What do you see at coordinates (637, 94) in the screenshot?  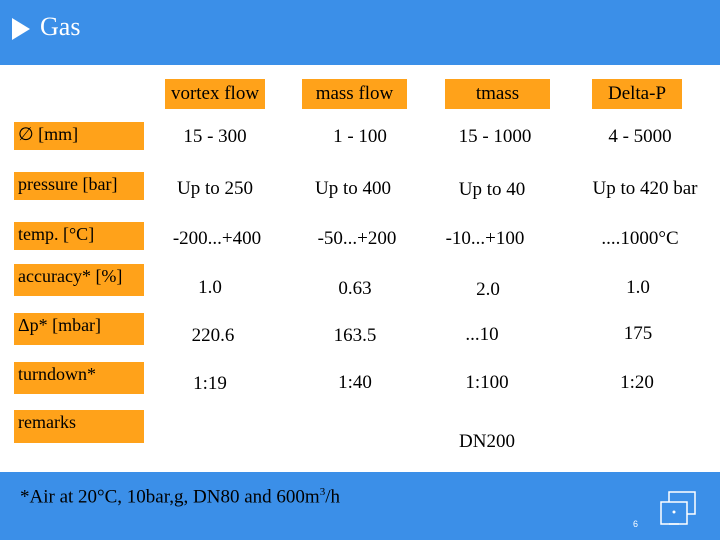 I see `column-header-delta-p: Delta-P` at bounding box center [637, 94].